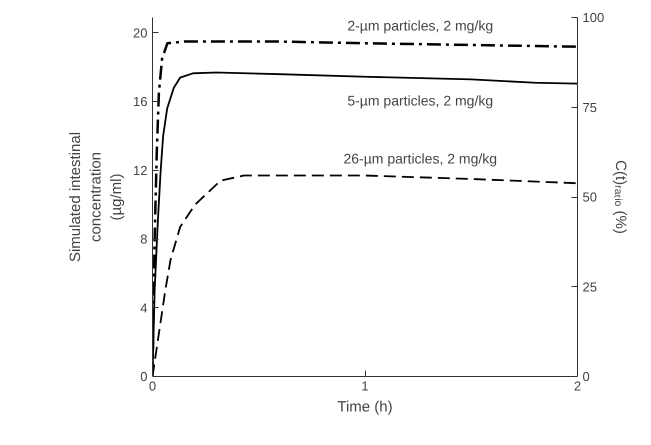 This screenshot has width=651, height=445. What do you see at coordinates (144, 308) in the screenshot?
I see `y-tick-label: 4` at bounding box center [144, 308].